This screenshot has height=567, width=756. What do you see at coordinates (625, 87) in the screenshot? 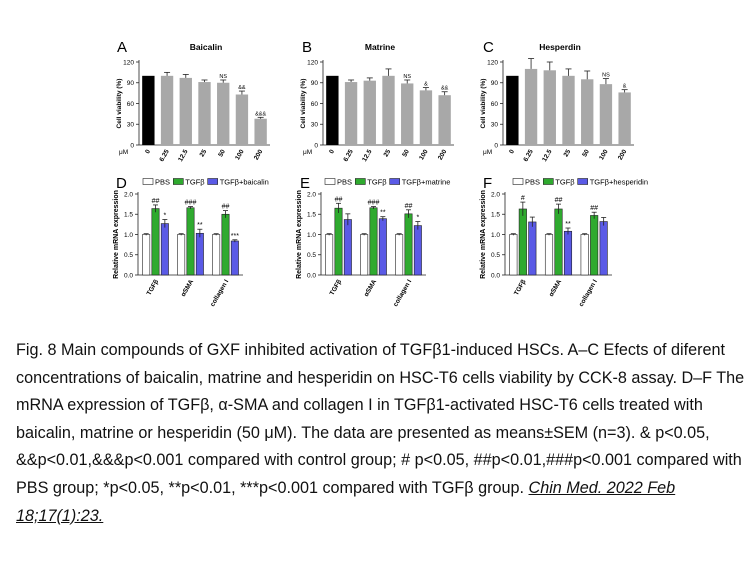
I see `panel-c-significance-mark: &` at bounding box center [625, 87].